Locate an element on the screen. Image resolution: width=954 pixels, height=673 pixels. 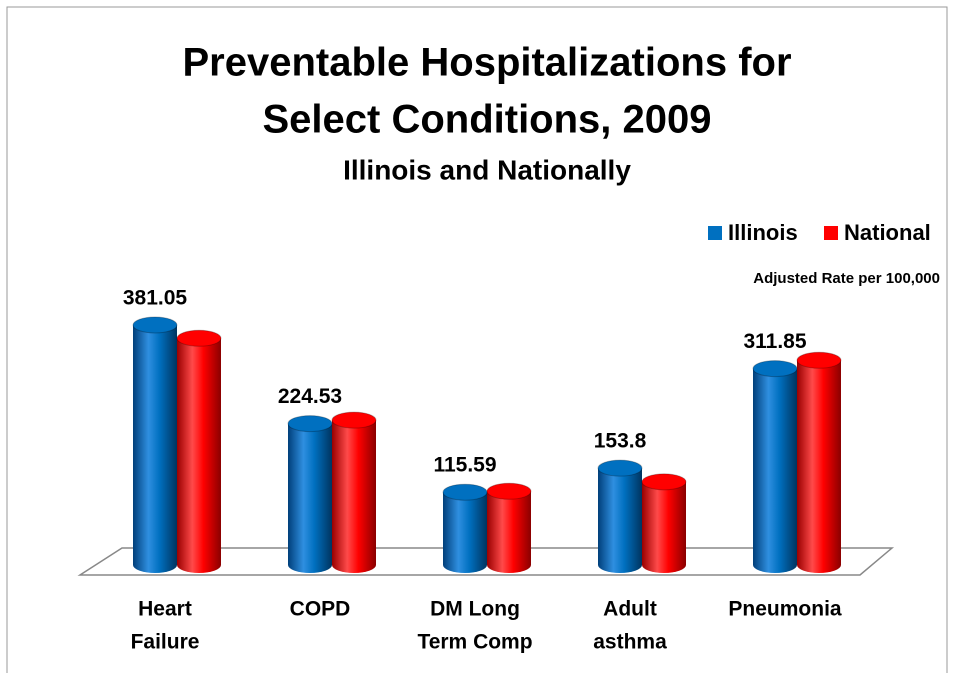
data-label: 153.8 is located at coordinates (620, 441).